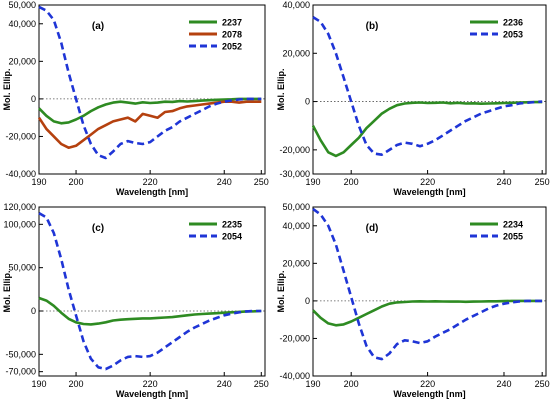 The height and width of the screenshot is (407, 550). What do you see at coordinates (19, 224) in the screenshot?
I see `y-tick-label: 100,000` at bounding box center [19, 224].